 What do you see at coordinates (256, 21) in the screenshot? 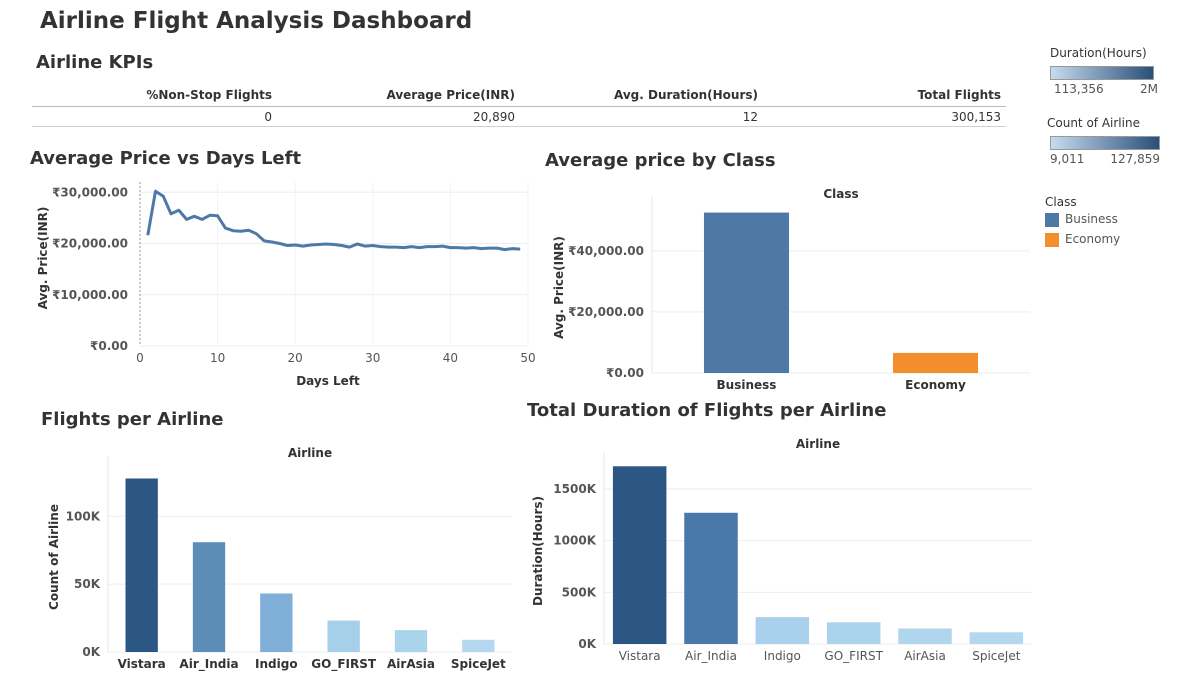
I see `dashboard-title: Airline Flight Analysis Dashboard` at bounding box center [256, 21].